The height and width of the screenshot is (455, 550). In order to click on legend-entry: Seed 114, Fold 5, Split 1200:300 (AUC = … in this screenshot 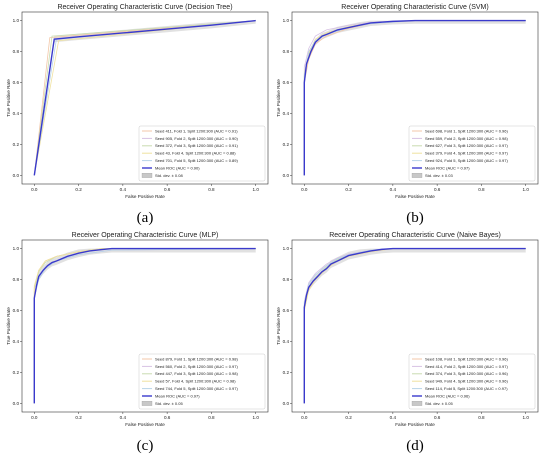, I will do `click(466, 388)`.